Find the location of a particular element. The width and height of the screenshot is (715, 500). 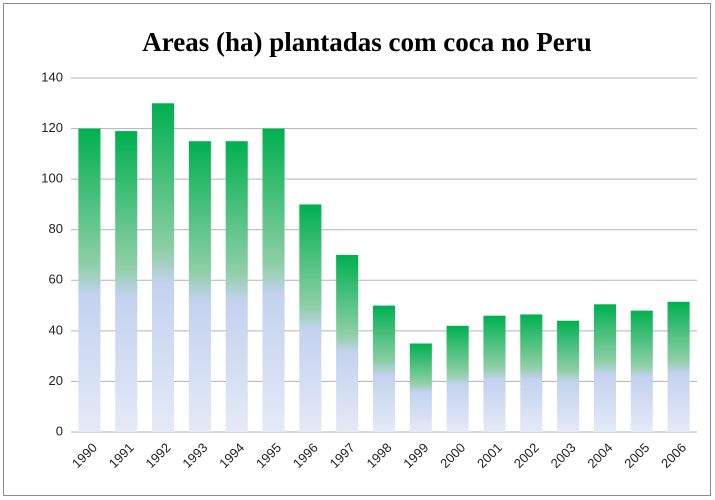

y-tick-label: 60 is located at coordinates (56, 279).